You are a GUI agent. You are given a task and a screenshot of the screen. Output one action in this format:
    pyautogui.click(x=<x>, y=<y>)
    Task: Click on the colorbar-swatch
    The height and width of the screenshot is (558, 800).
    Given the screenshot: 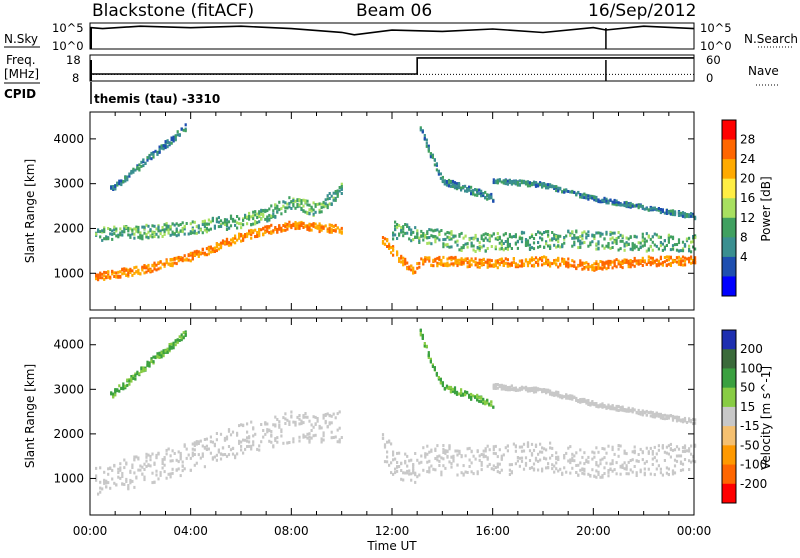 What is the action you would take?
    pyautogui.click(x=729, y=130)
    